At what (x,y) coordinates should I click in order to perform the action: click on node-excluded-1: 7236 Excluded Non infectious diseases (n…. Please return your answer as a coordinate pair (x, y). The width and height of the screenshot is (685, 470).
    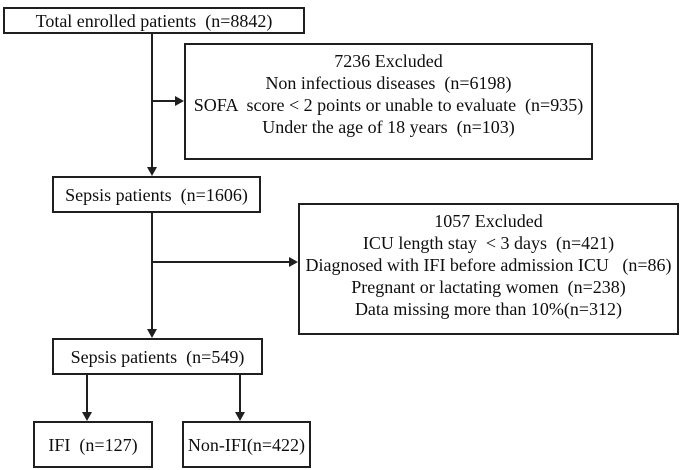
    Looking at the image, I should click on (388, 101).